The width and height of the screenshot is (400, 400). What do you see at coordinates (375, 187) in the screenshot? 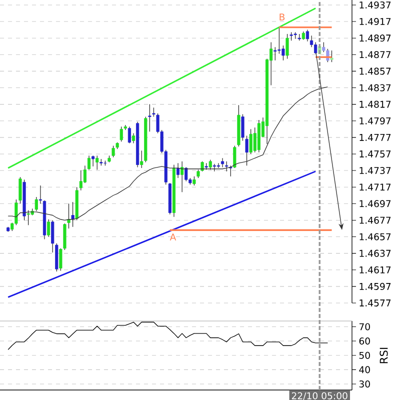
I see `y-tick-label: 1.4717` at bounding box center [375, 187].